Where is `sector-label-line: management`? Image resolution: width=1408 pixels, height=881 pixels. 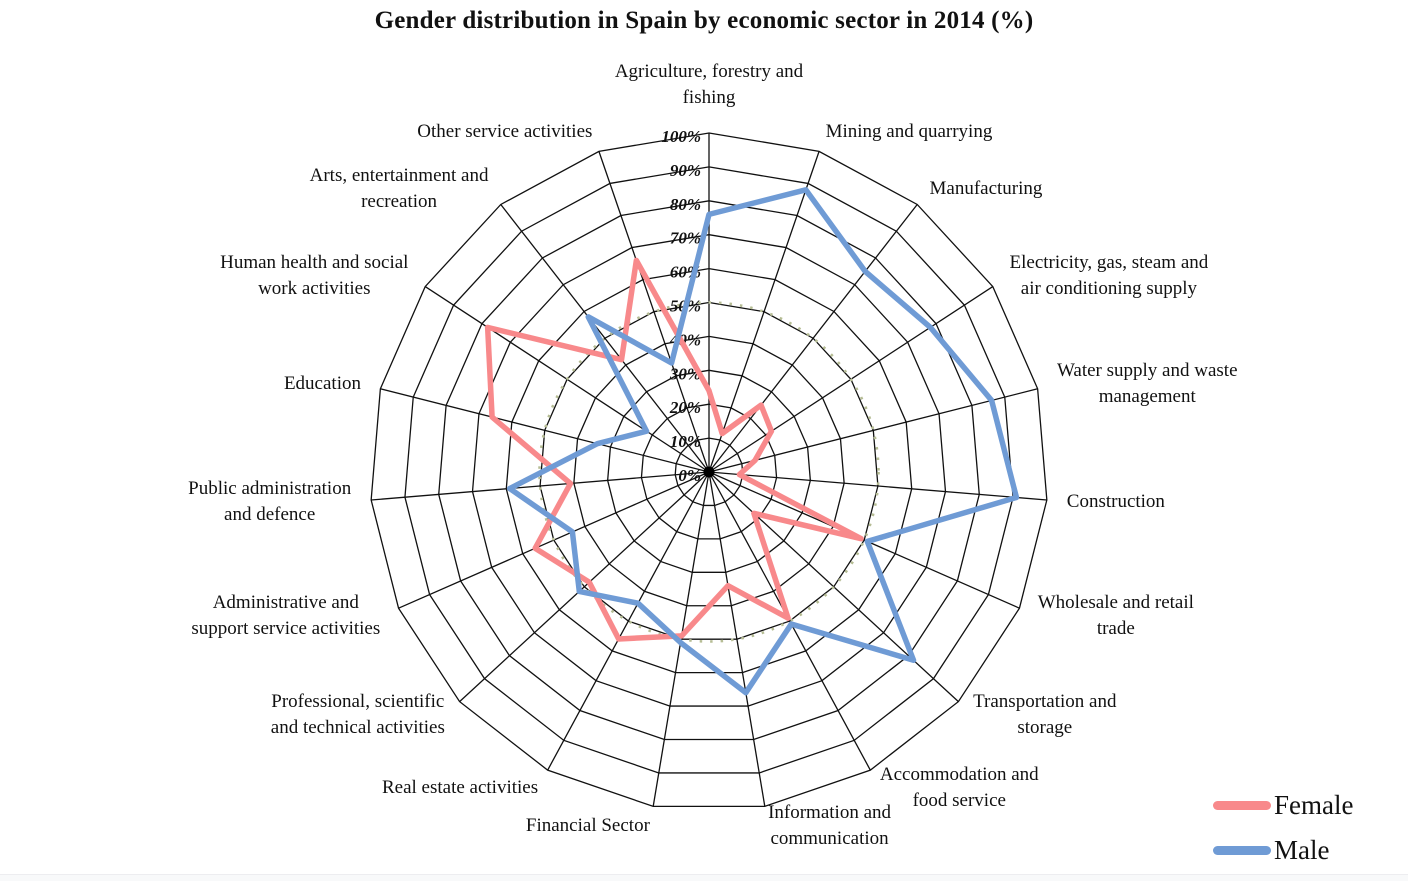
sector-label-line: management is located at coordinates (1147, 396).